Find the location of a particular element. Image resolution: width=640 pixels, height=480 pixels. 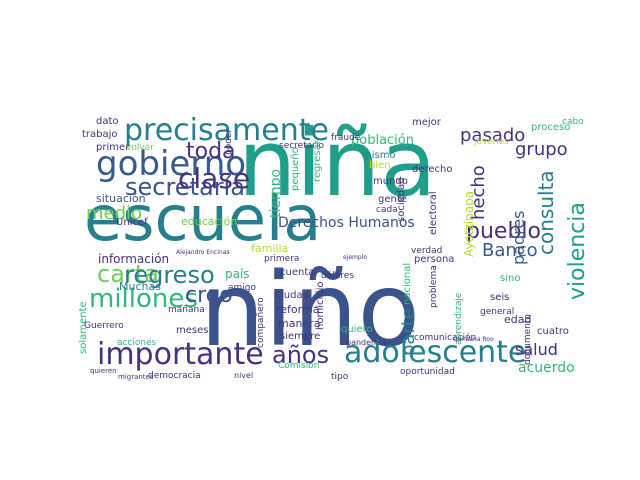

word-16: adolescente is located at coordinates (435, 352).